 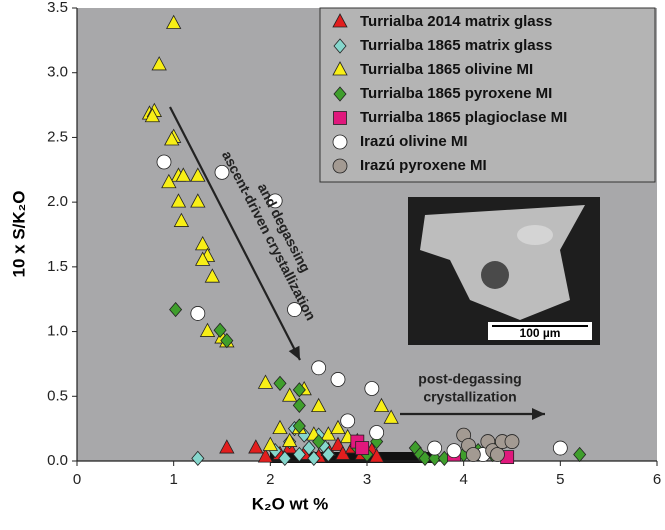 What do you see at coordinates (560, 479) in the screenshot?
I see `x-tick-label: 5` at bounding box center [560, 479].